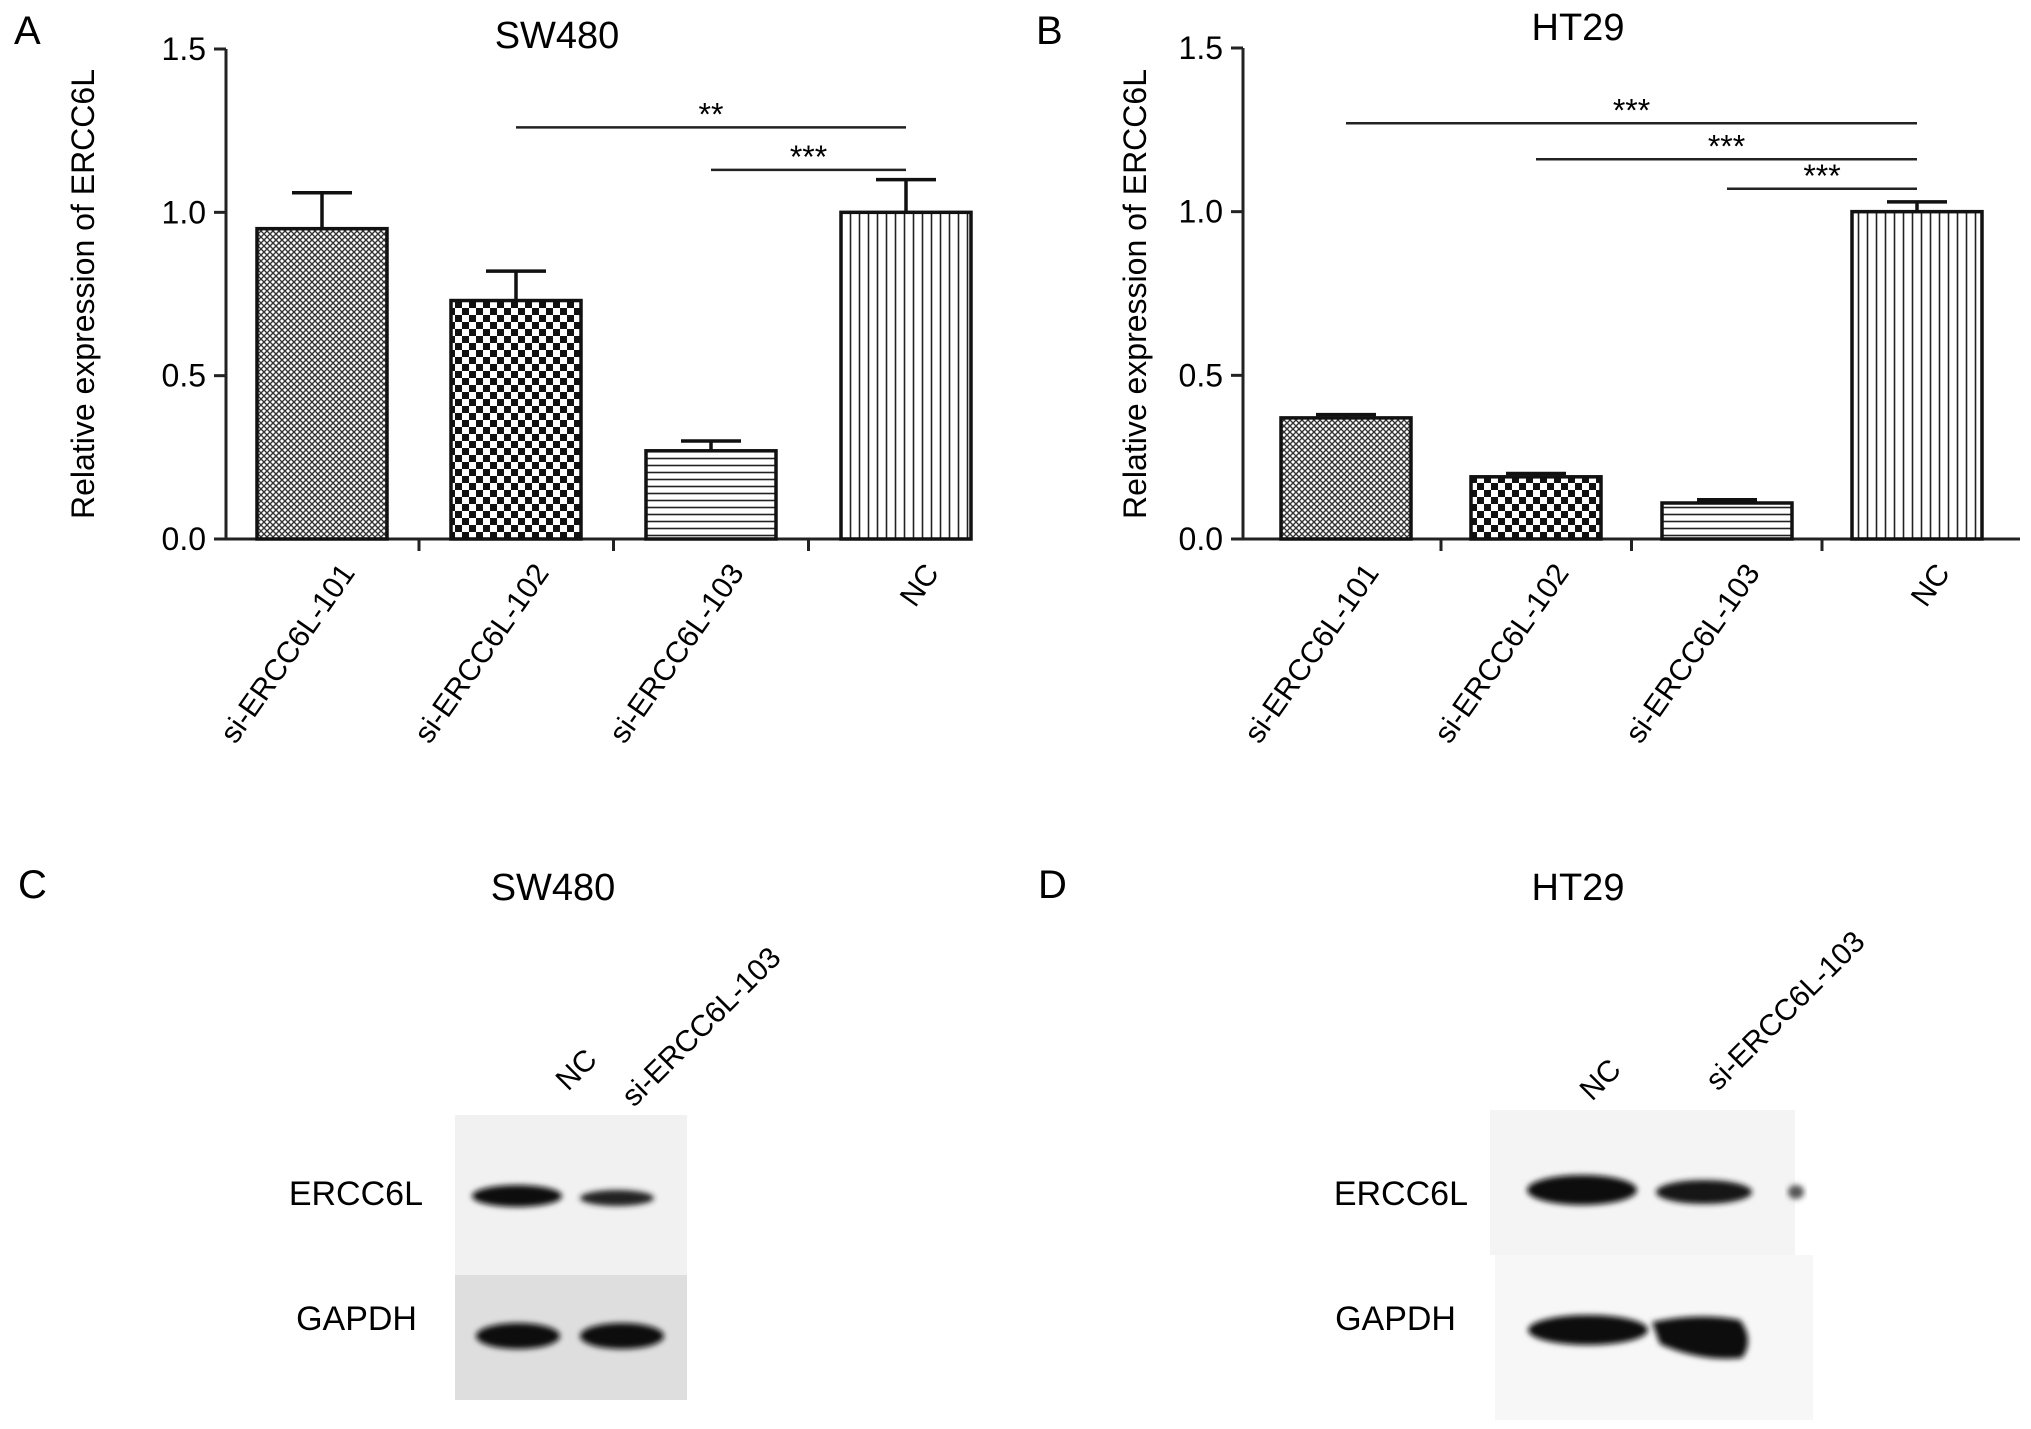 Image resolution: width=2031 pixels, height=1429 pixels. I want to click on chart-a-y-tick-label: 0.5, so click(184, 376).